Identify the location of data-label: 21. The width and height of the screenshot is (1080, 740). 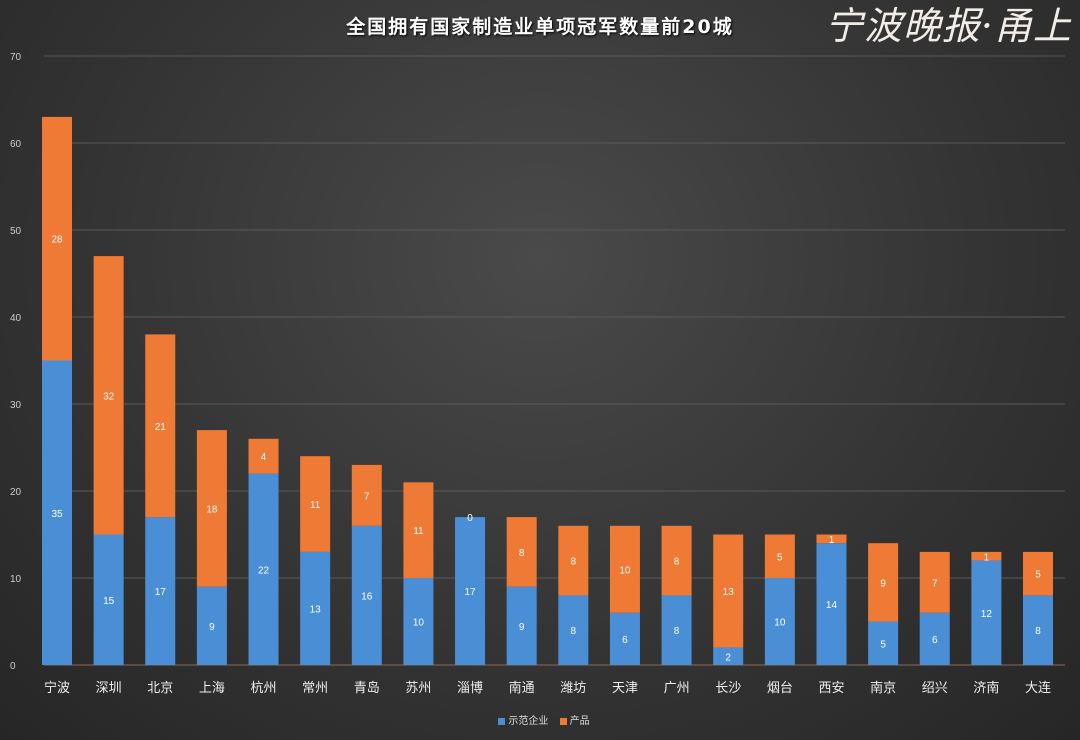
(161, 427).